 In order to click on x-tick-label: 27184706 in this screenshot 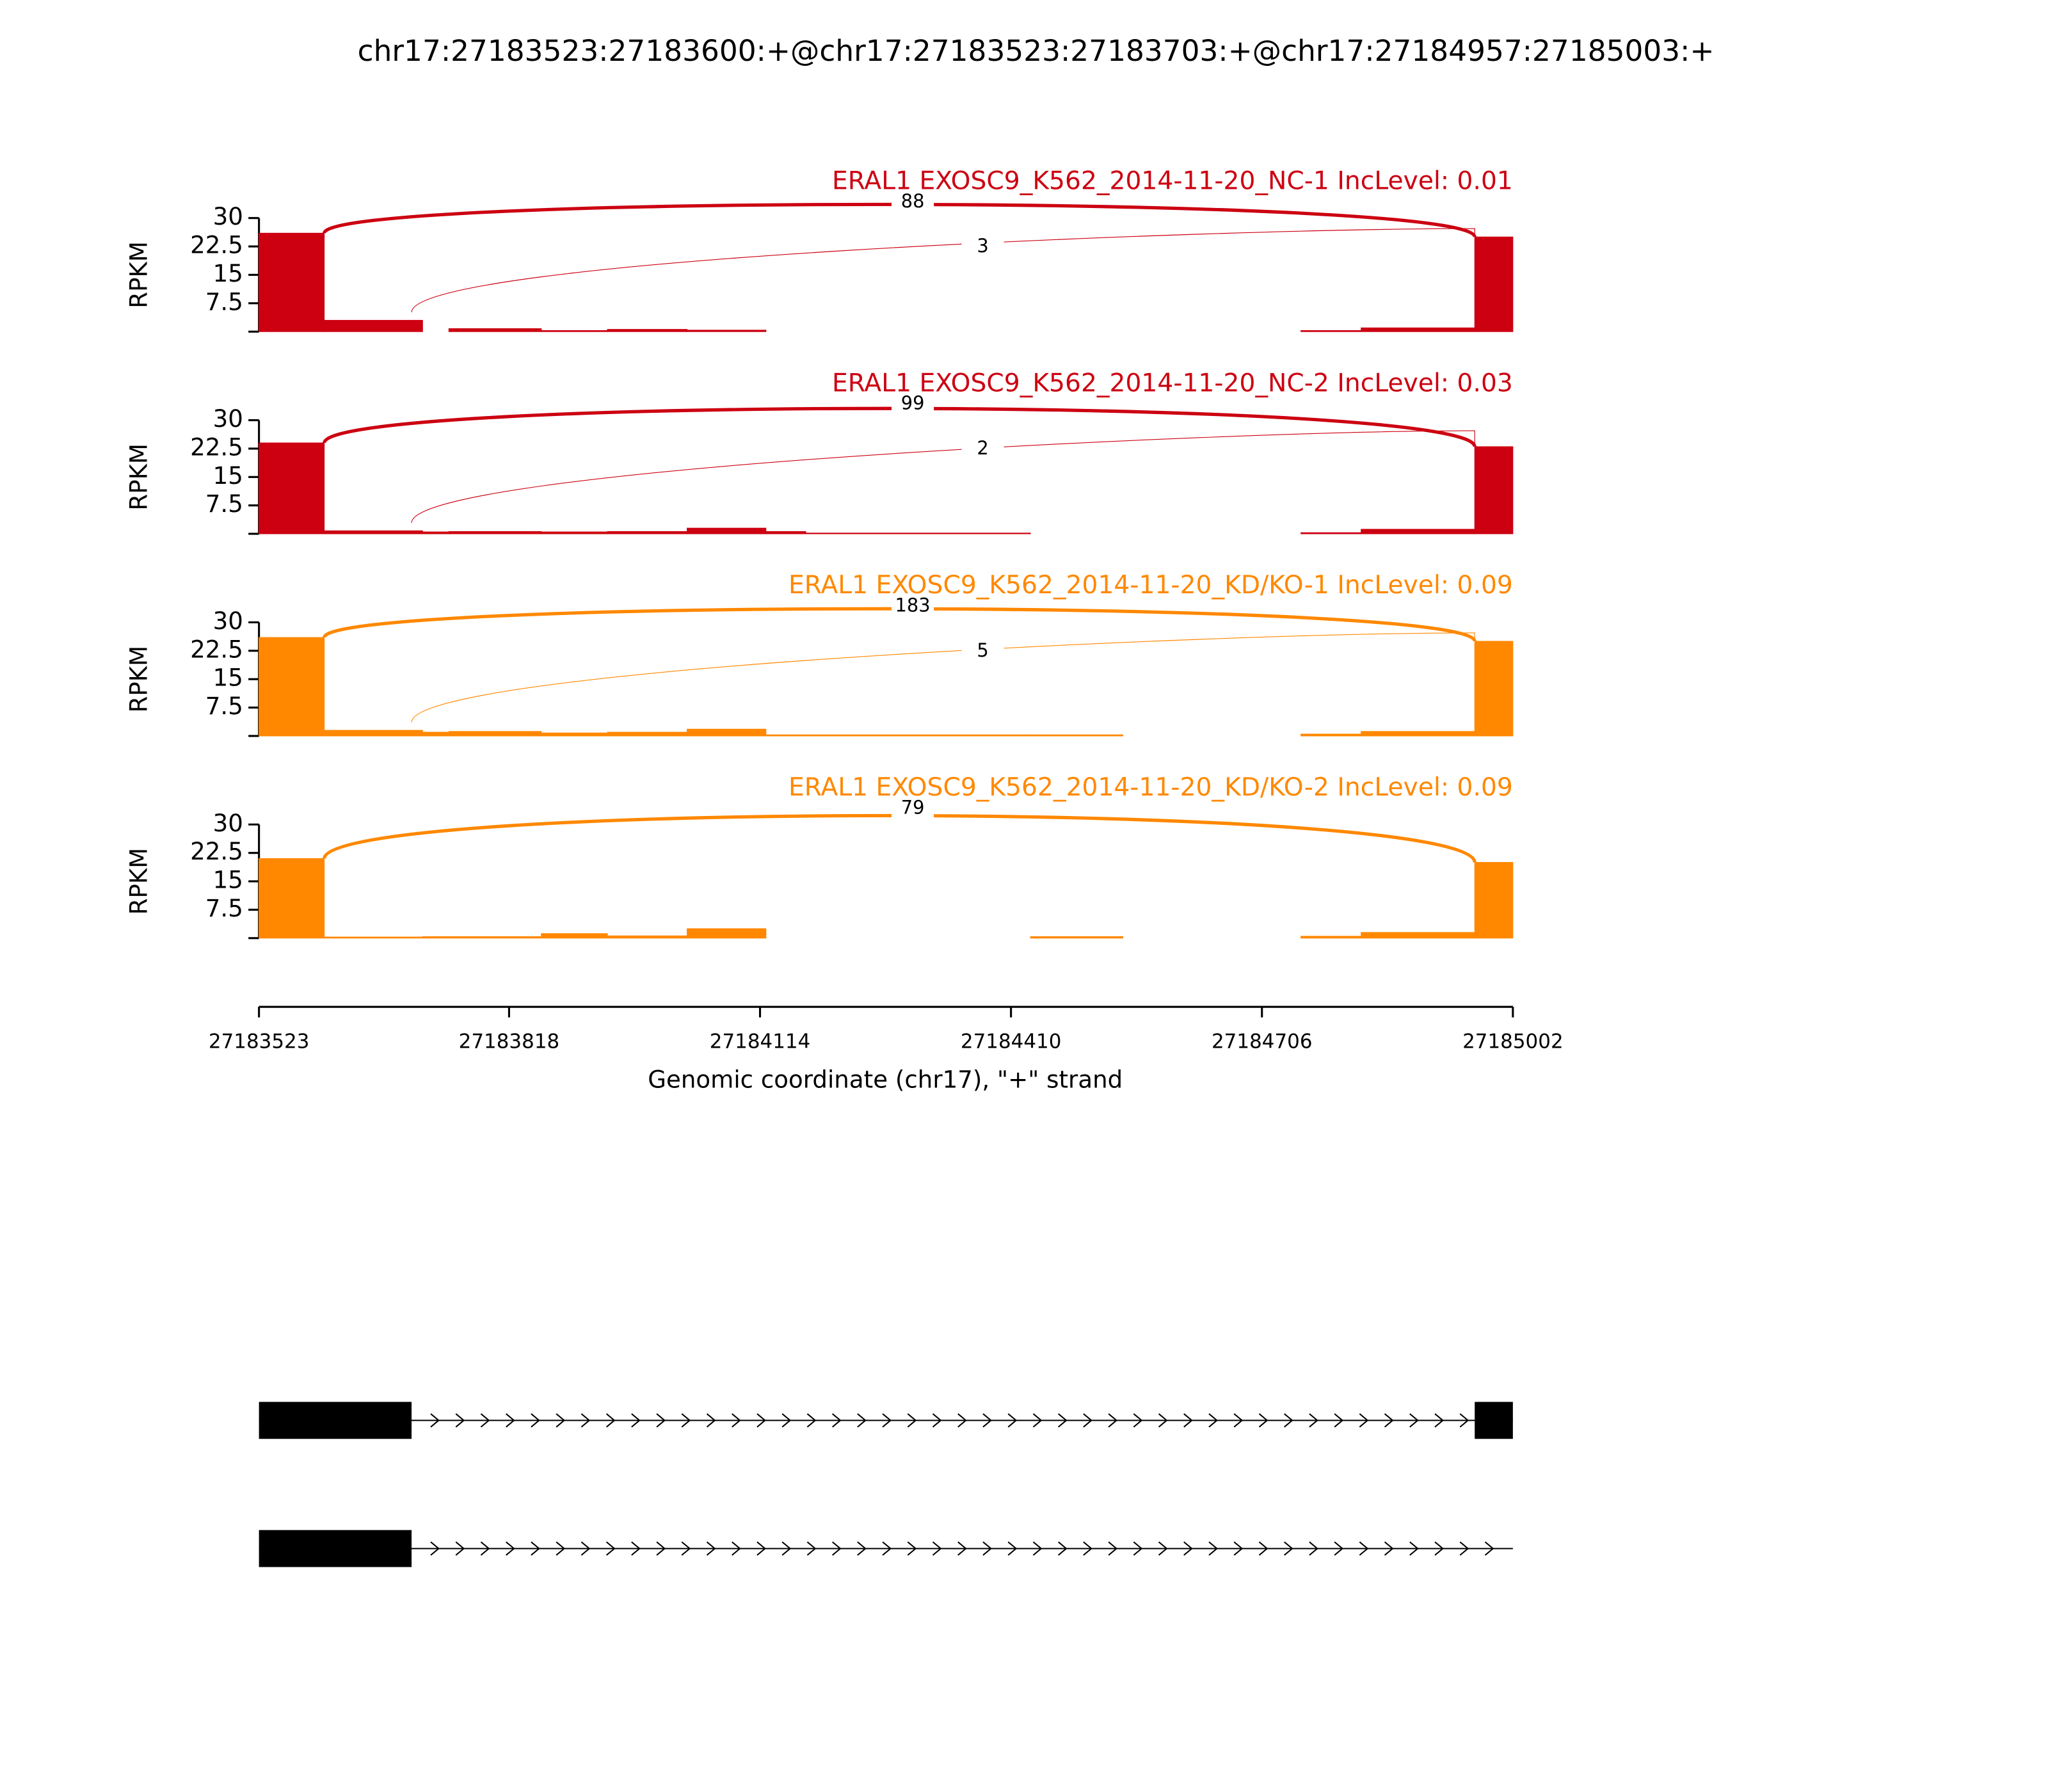, I will do `click(1262, 1041)`.